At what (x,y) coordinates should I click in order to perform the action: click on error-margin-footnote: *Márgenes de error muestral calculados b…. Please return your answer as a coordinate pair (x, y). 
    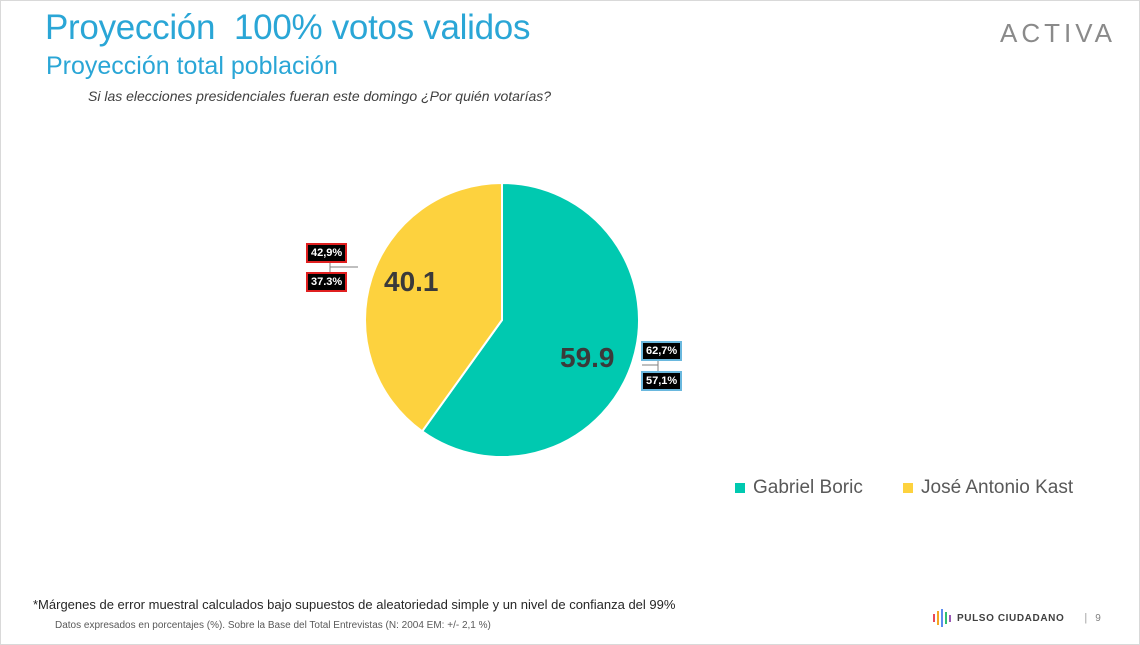
    Looking at the image, I should click on (354, 604).